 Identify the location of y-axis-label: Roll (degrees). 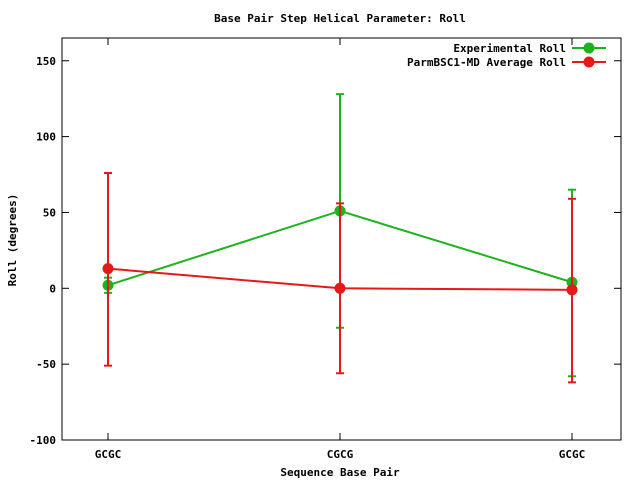
(12, 240).